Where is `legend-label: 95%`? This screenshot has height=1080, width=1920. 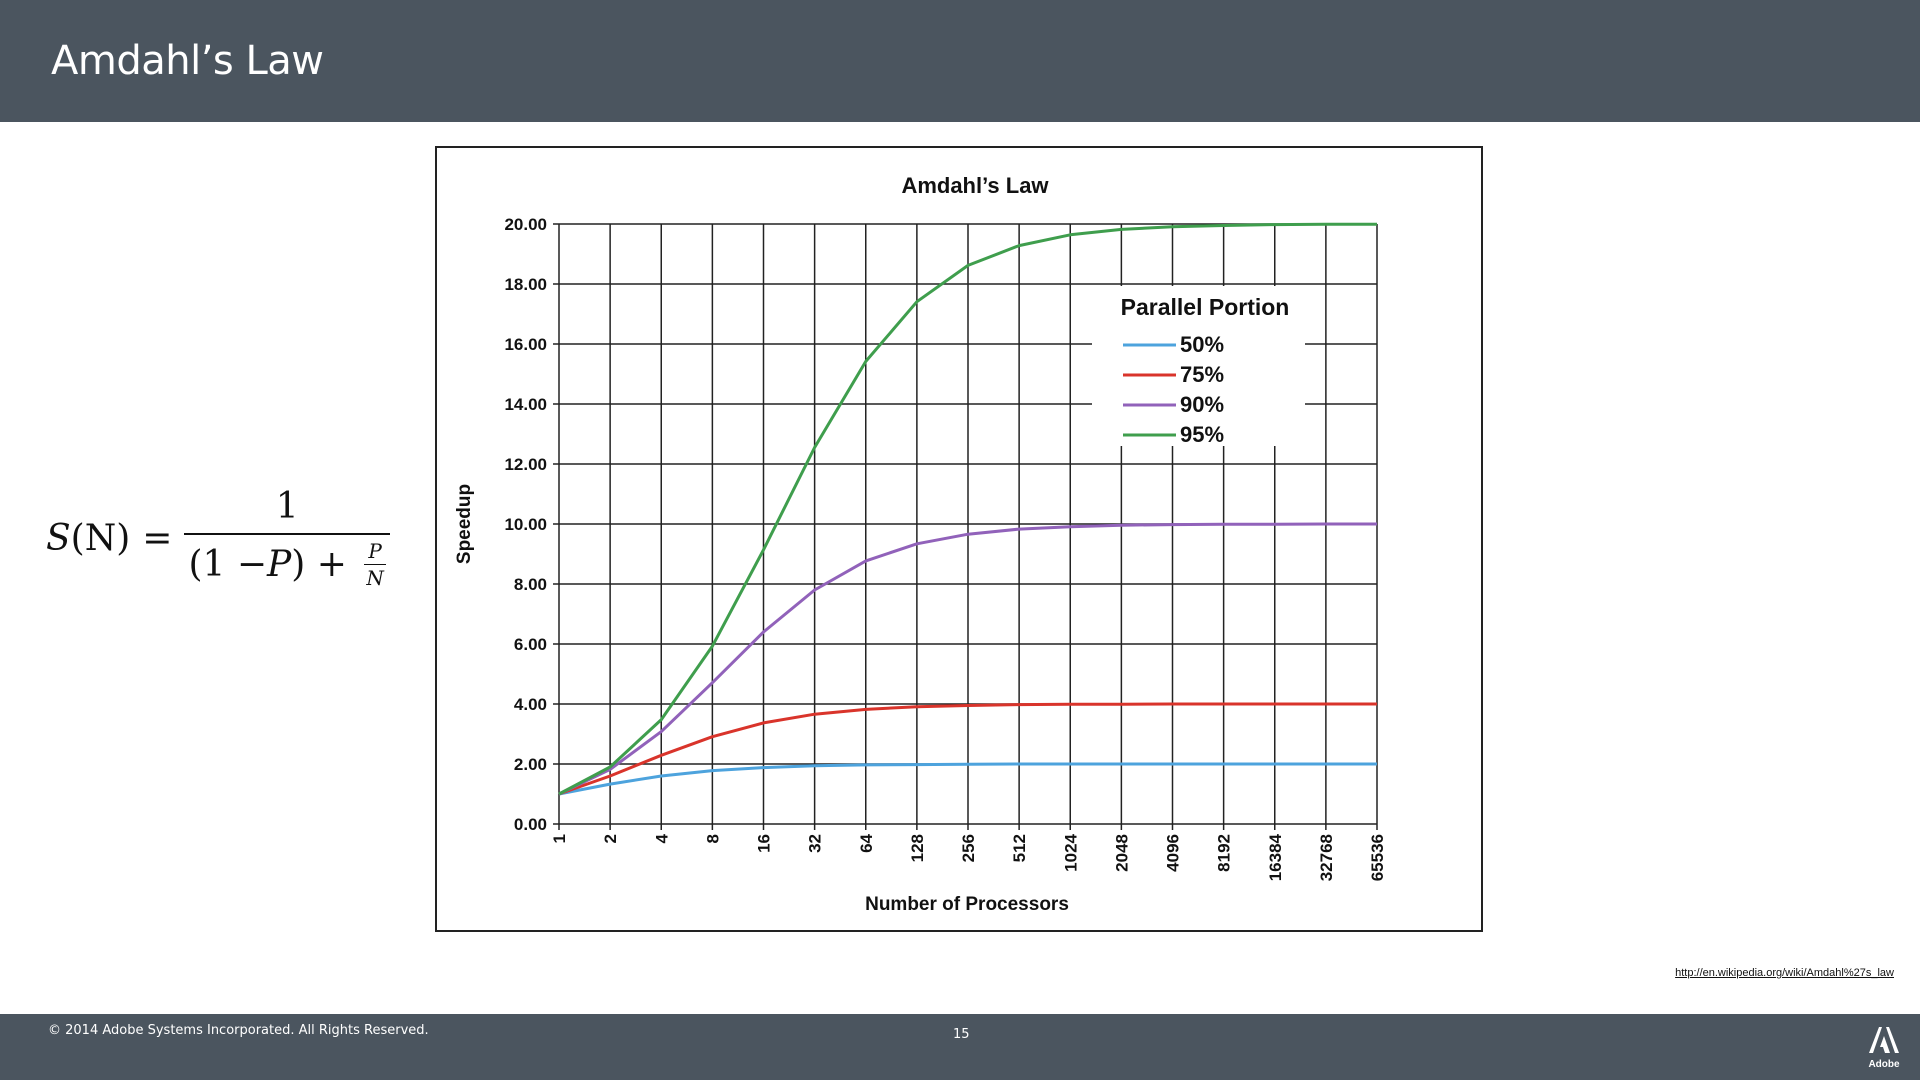 legend-label: 95% is located at coordinates (1202, 434).